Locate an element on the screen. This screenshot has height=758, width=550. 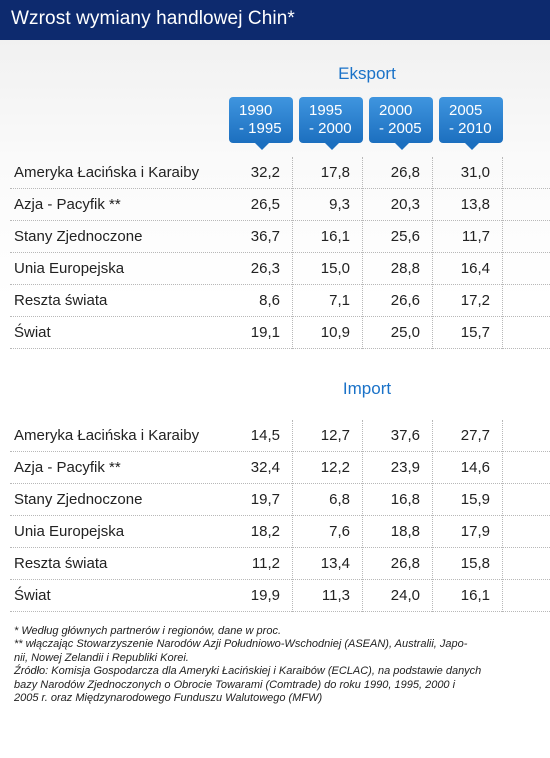
table-row: Reszta świata 11,2 13,4 26,8 15,8 is located at coordinates (275, 564).